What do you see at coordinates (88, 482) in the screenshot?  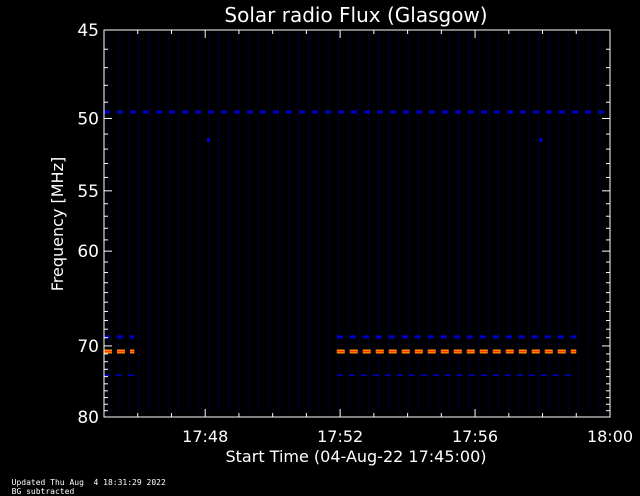 I see `updated-timestamp: Updated Thu Aug 4 18:31:29 2022` at bounding box center [88, 482].